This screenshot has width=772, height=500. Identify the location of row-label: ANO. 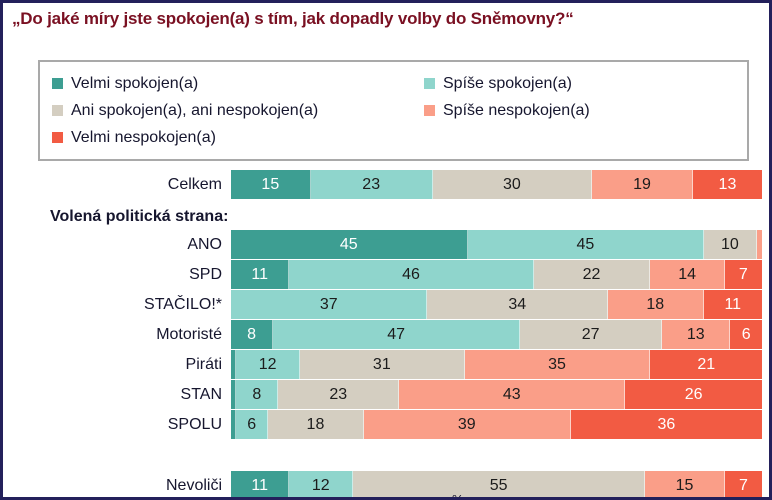
(204, 244).